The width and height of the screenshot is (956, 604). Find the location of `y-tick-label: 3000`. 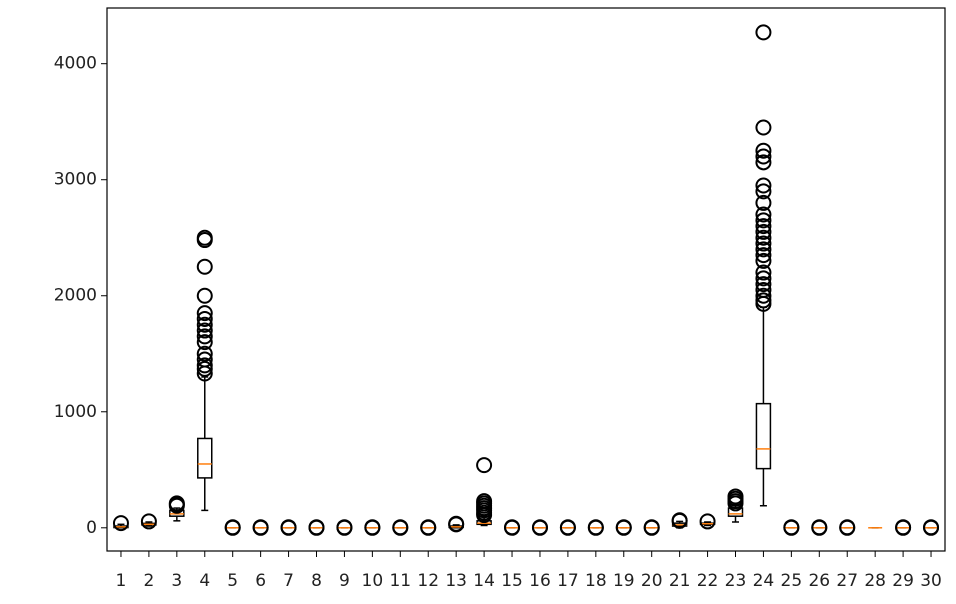

y-tick-label: 3000 is located at coordinates (75, 180).